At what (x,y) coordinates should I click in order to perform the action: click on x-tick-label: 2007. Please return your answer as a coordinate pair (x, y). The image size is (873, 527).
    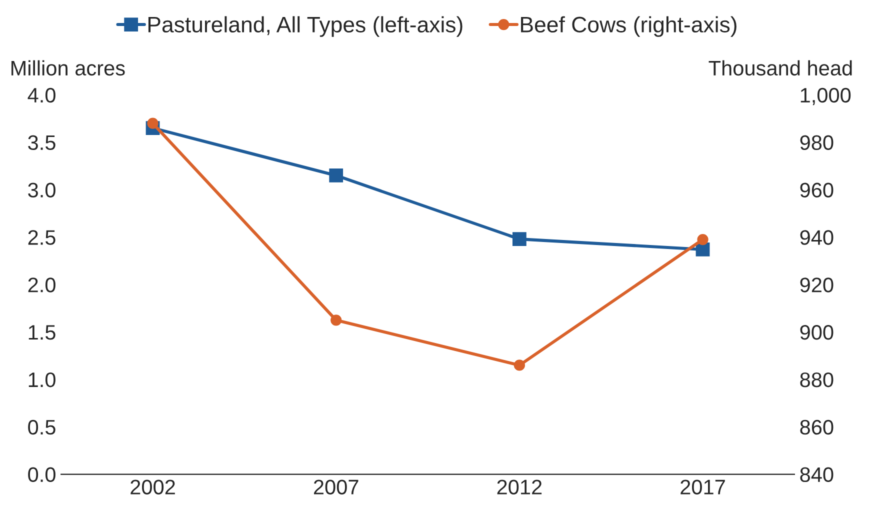
    Looking at the image, I should click on (336, 487).